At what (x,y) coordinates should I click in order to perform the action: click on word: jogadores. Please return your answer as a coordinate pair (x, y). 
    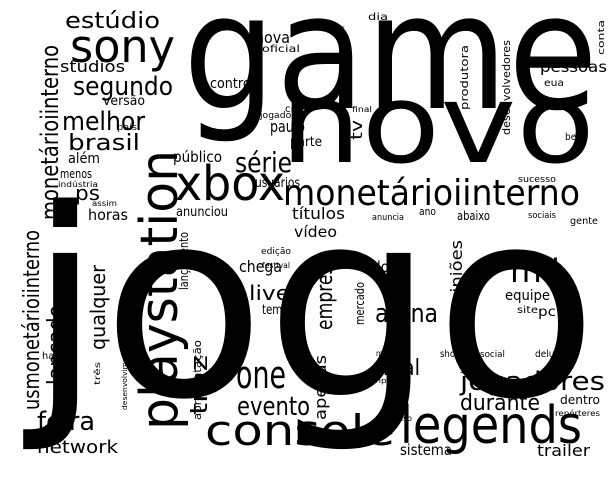
    Looking at the image, I should click on (532, 382).